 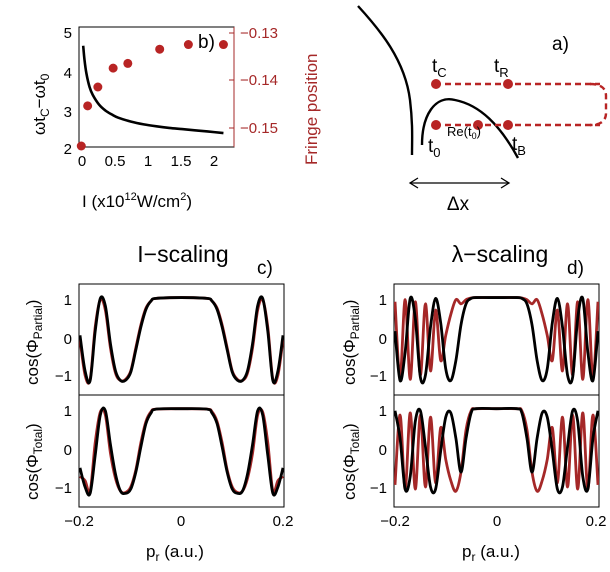 What do you see at coordinates (501, 68) in the screenshot?
I see `panel-a-label-tr: tR` at bounding box center [501, 68].